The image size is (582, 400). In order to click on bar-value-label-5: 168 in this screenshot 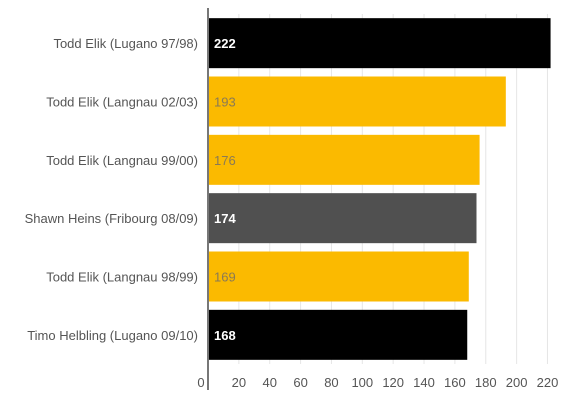, I will do `click(225, 335)`.